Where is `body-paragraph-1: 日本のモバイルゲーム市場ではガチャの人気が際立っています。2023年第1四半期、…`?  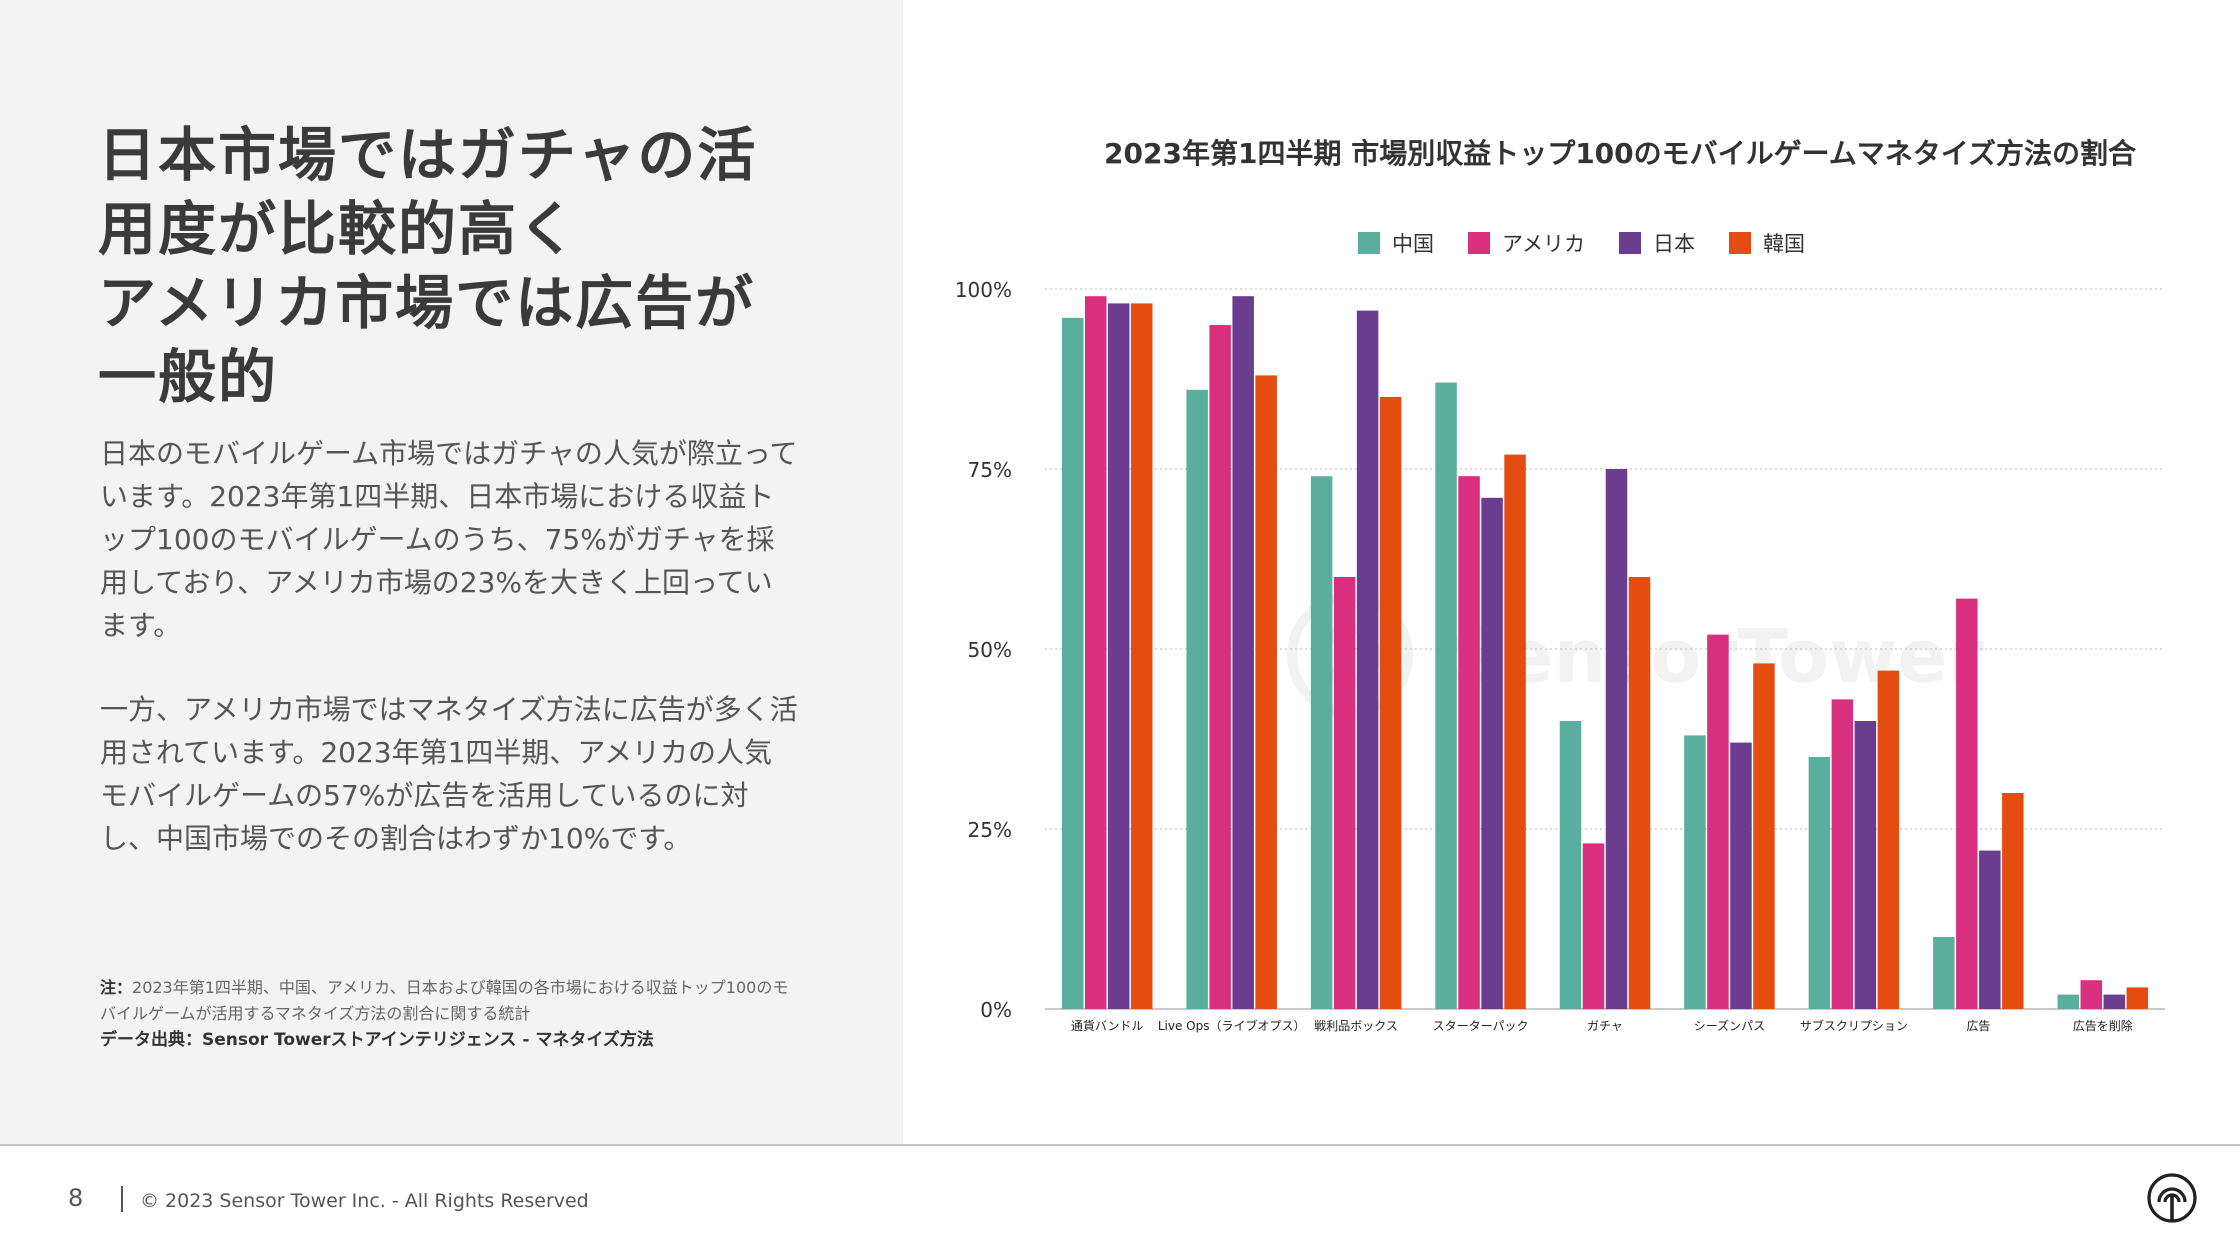 body-paragraph-1: 日本のモバイルゲーム市場ではガチャの人気が際立っています。2023年第1四半期、… is located at coordinates (449, 539).